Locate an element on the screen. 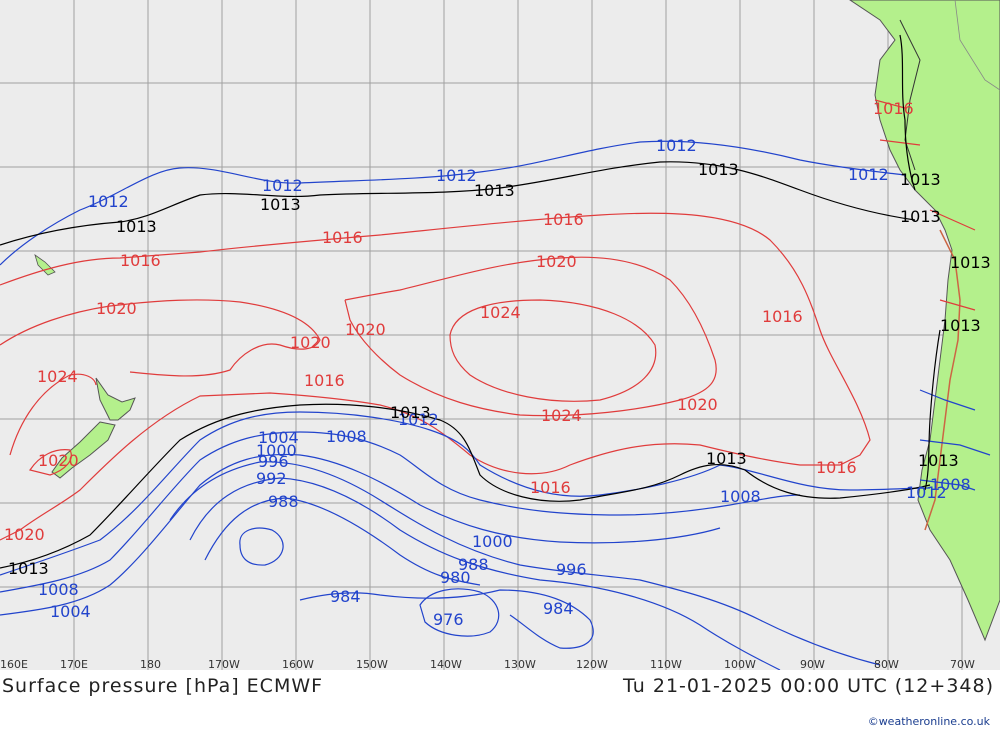 This screenshot has width=1000, height=733. lon-tick: 80W is located at coordinates (886, 664).